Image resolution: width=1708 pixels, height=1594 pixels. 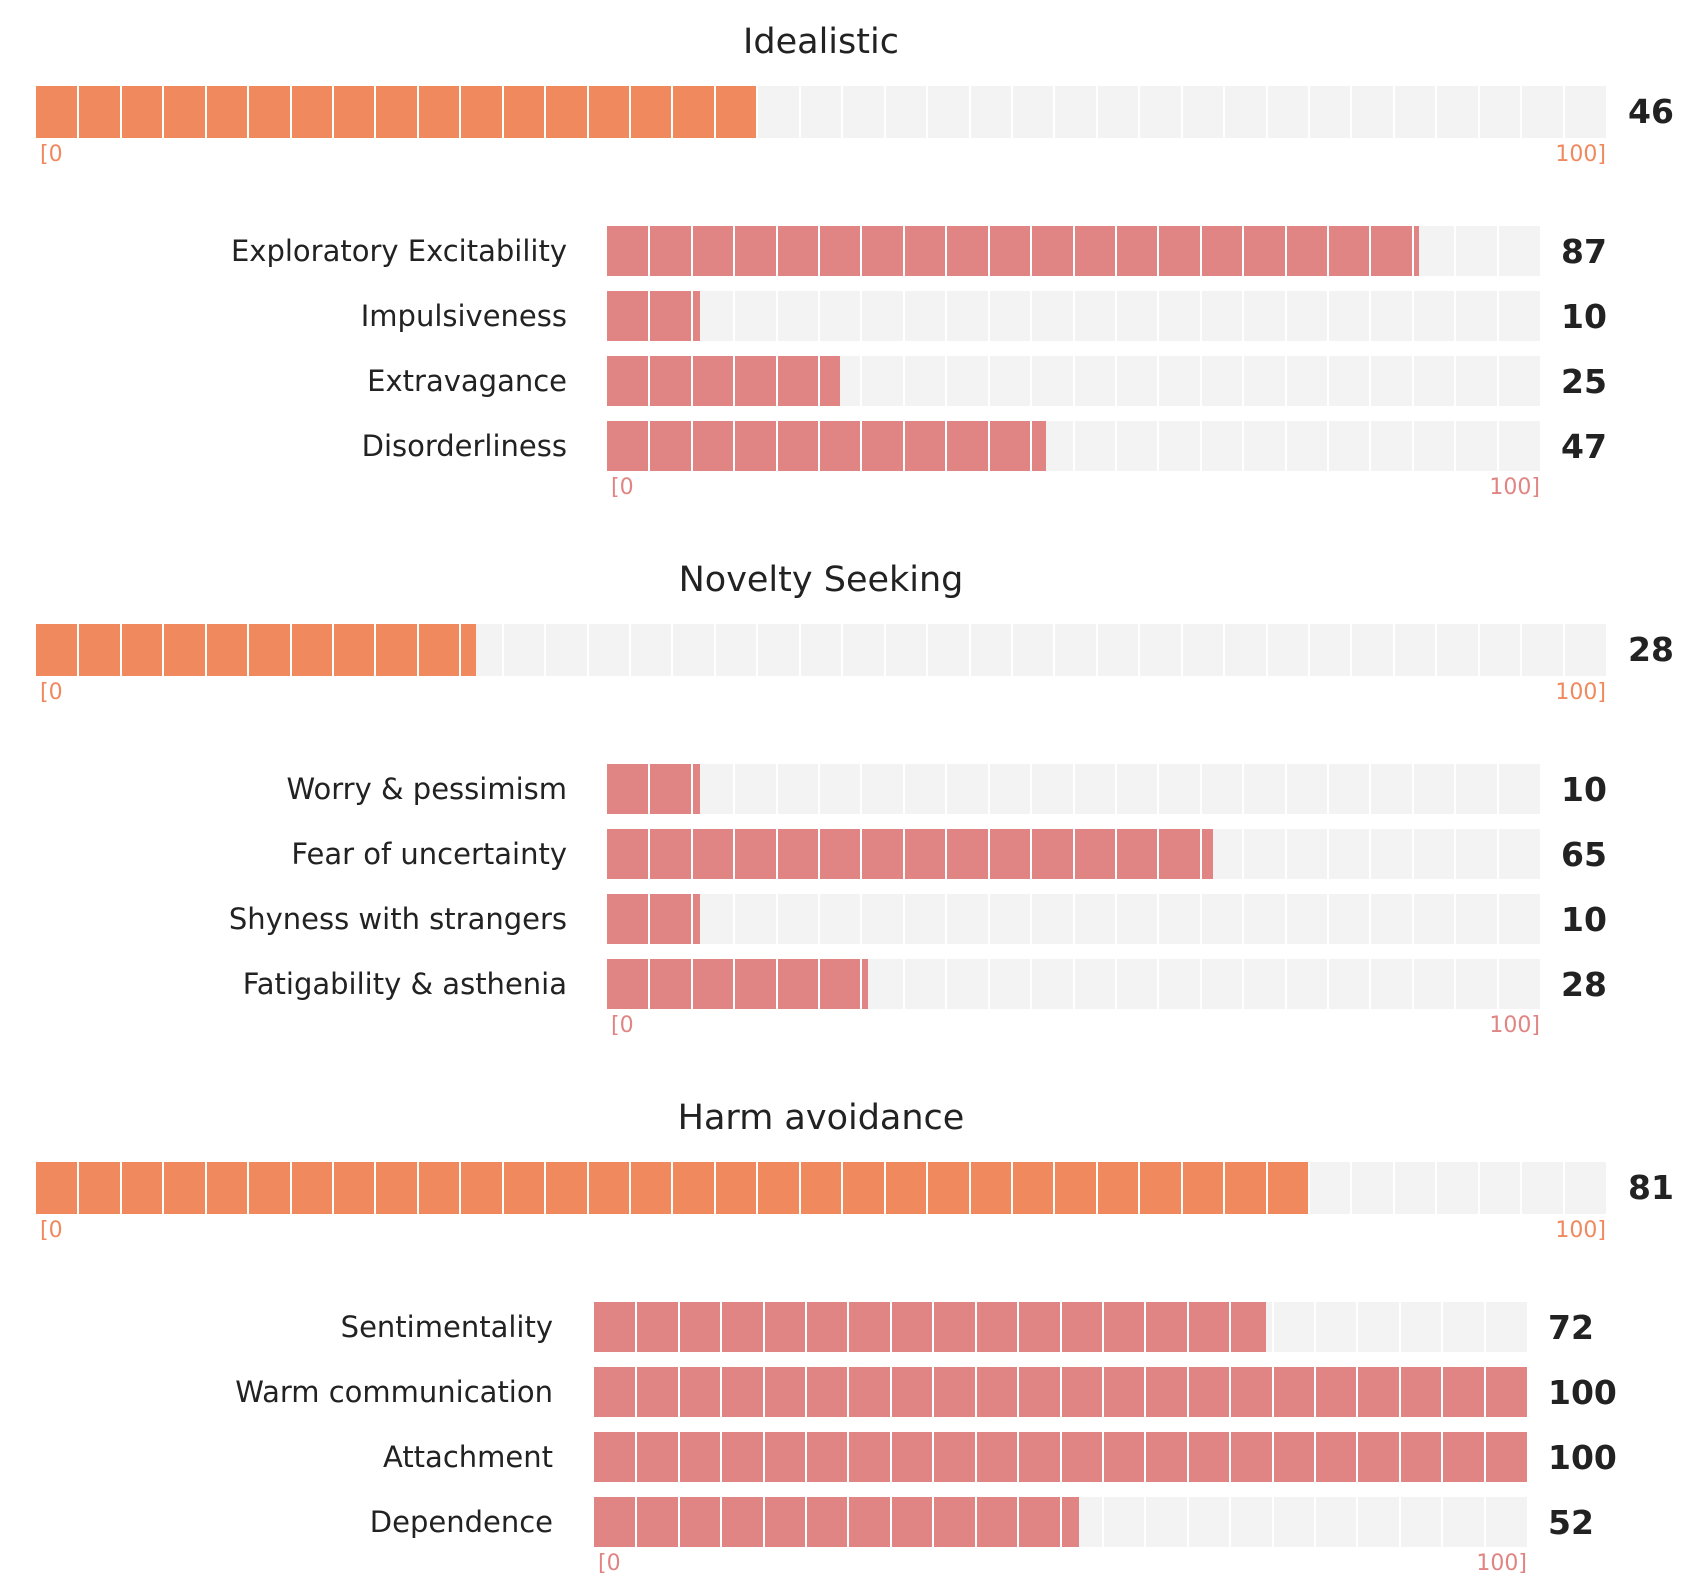 I want to click on subscale-bar-extravagance-track, so click(x=1073, y=381).